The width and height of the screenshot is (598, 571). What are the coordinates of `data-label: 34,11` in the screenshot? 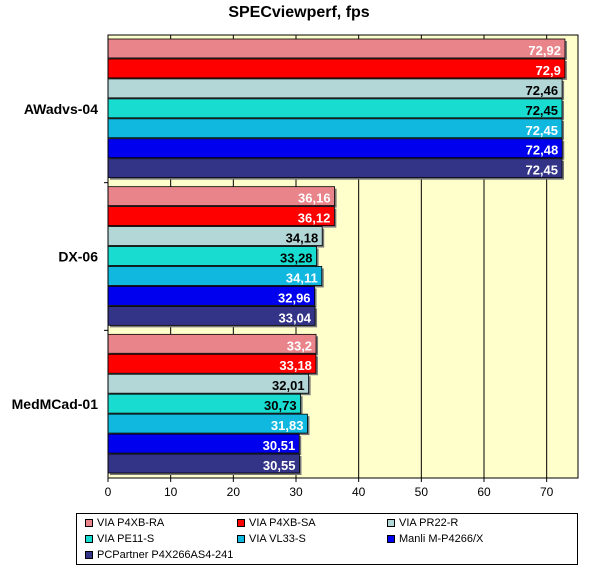 It's located at (302, 277).